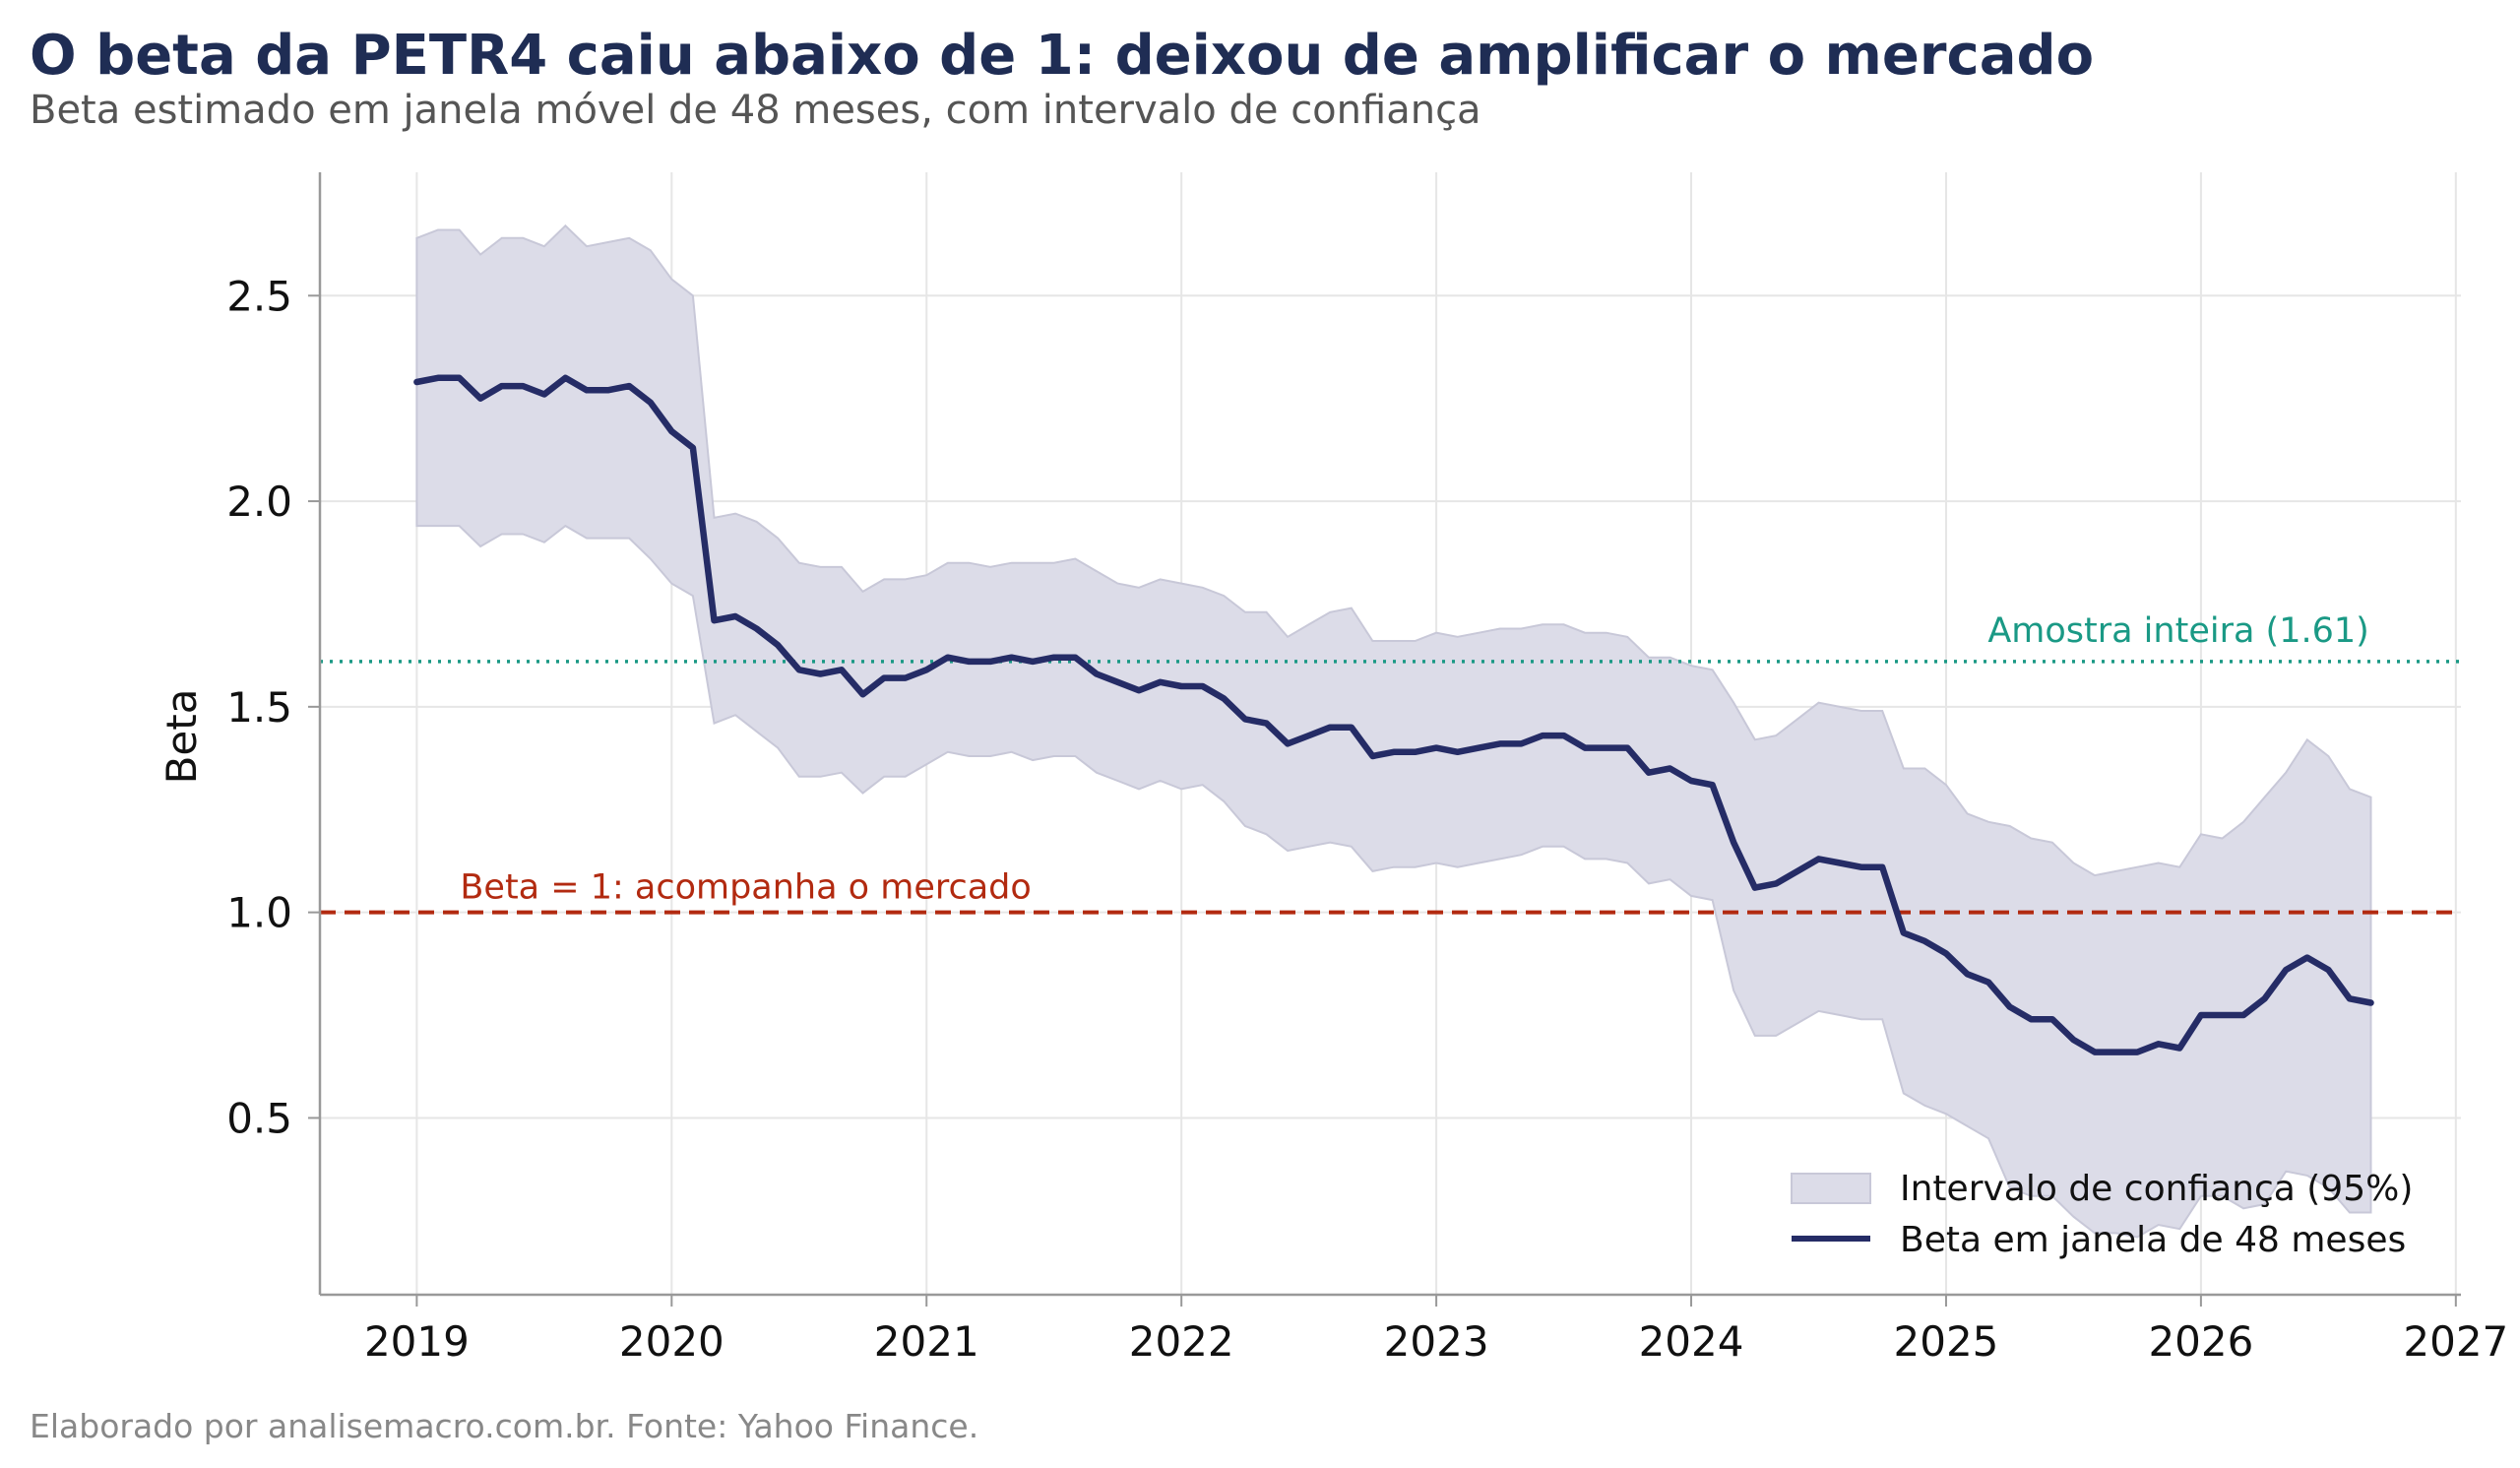 The width and height of the screenshot is (2520, 1468). Describe the element at coordinates (417, 1342) in the screenshot. I see `x-tick-label: 2019` at that location.